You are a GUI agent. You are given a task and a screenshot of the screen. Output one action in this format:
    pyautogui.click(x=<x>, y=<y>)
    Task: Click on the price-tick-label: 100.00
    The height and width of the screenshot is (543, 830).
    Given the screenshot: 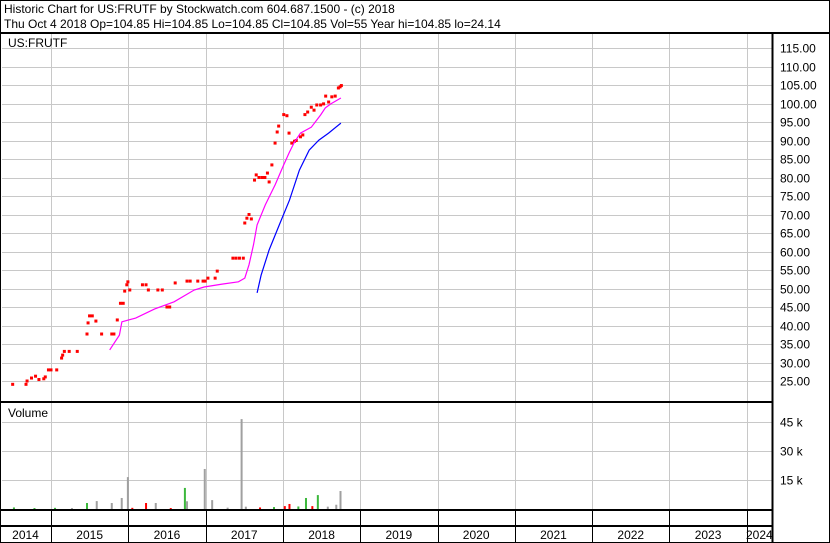 What is the action you would take?
    pyautogui.click(x=798, y=105)
    